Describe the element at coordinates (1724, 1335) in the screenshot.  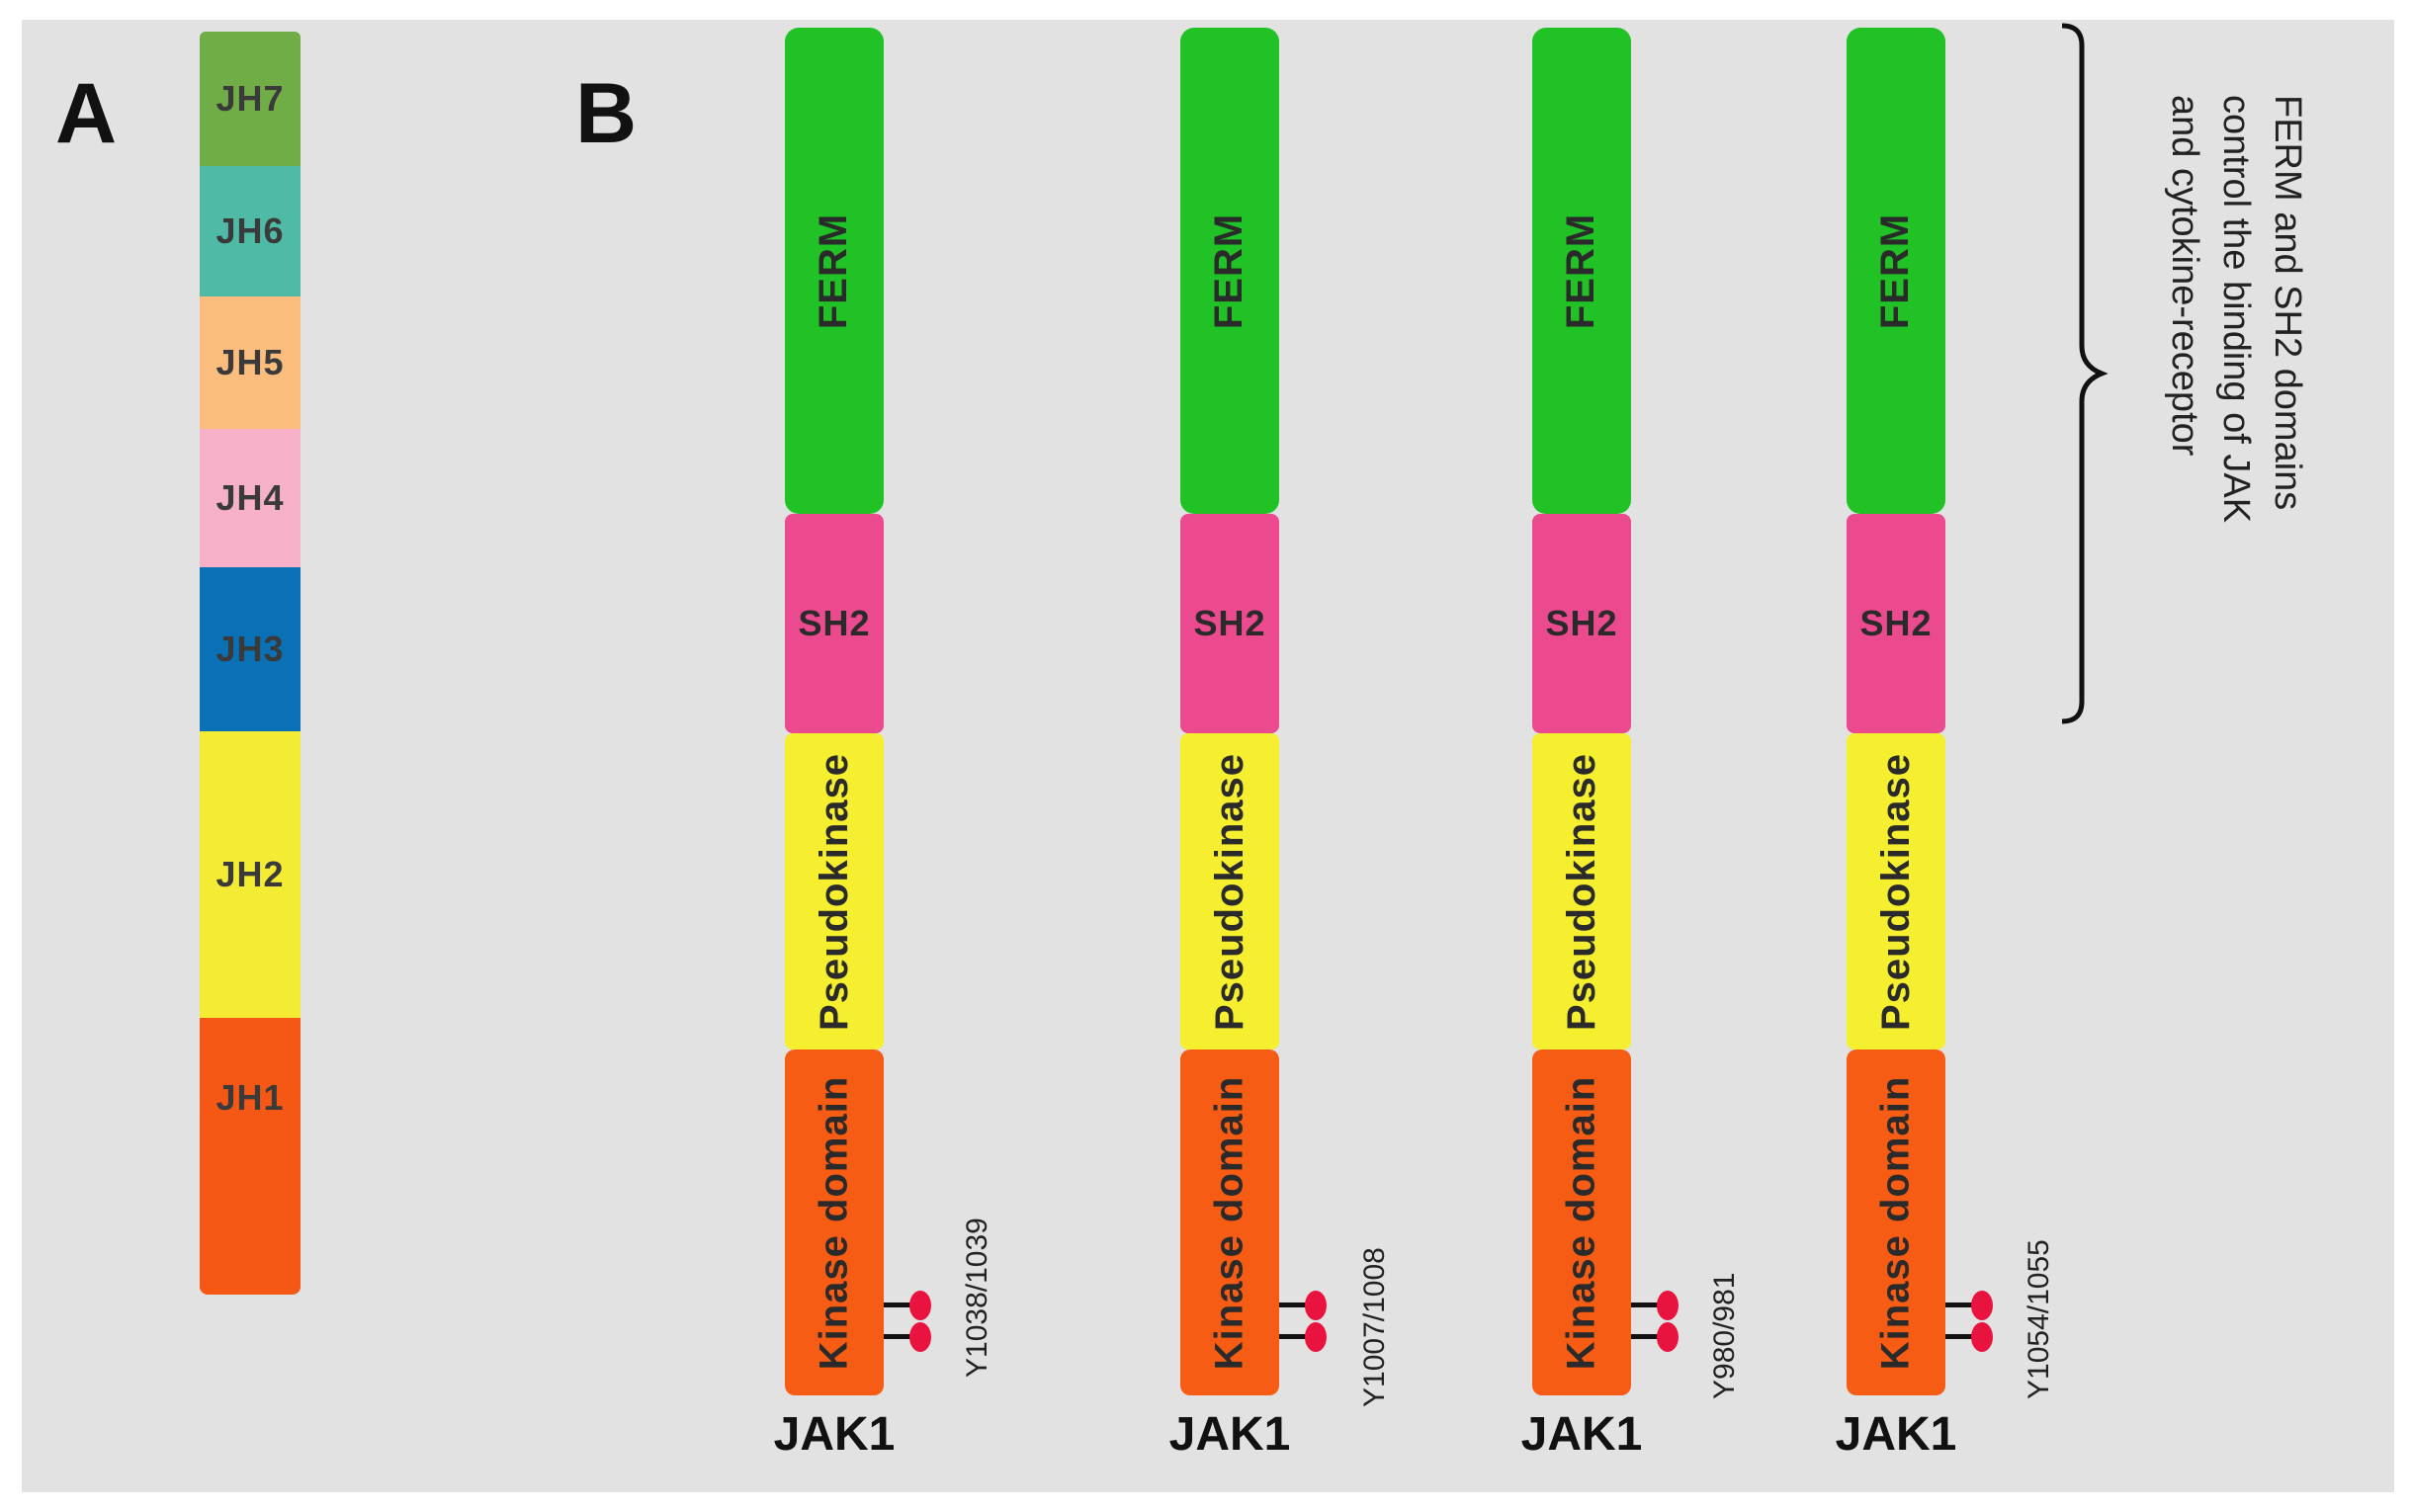
I see `phosphorylation-site-label: Y980/981` at that location.